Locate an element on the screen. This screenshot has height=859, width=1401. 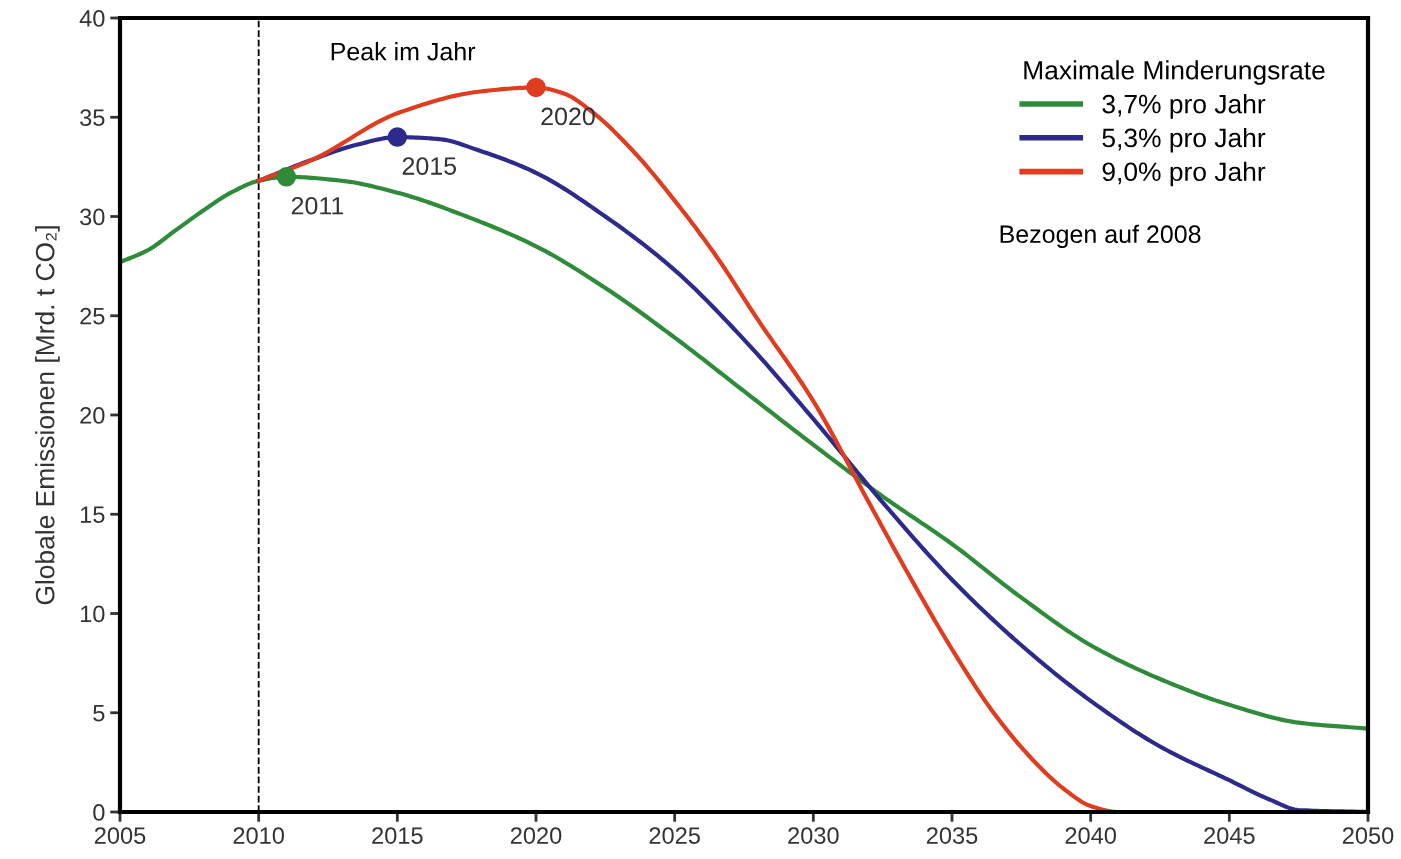
y-tick-label: 25 is located at coordinates (92, 316).